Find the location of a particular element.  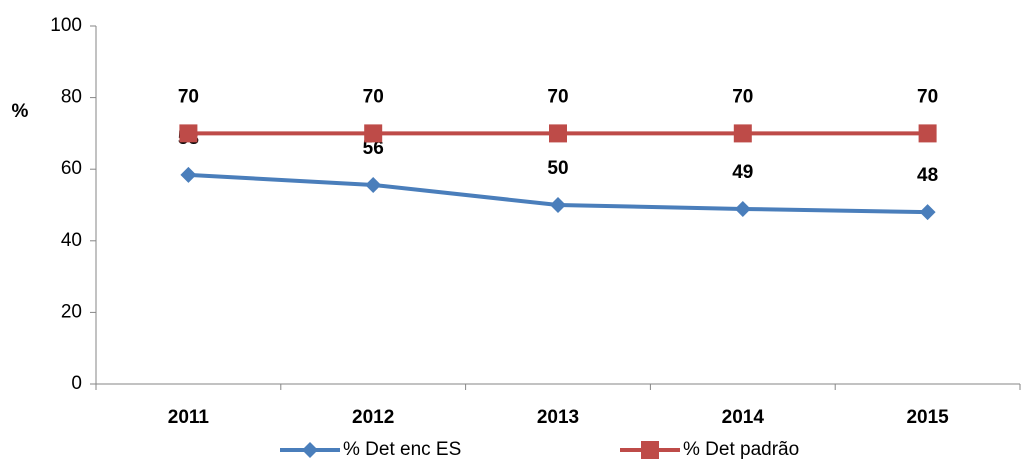

y-tick-label: 20 is located at coordinates (71, 311).